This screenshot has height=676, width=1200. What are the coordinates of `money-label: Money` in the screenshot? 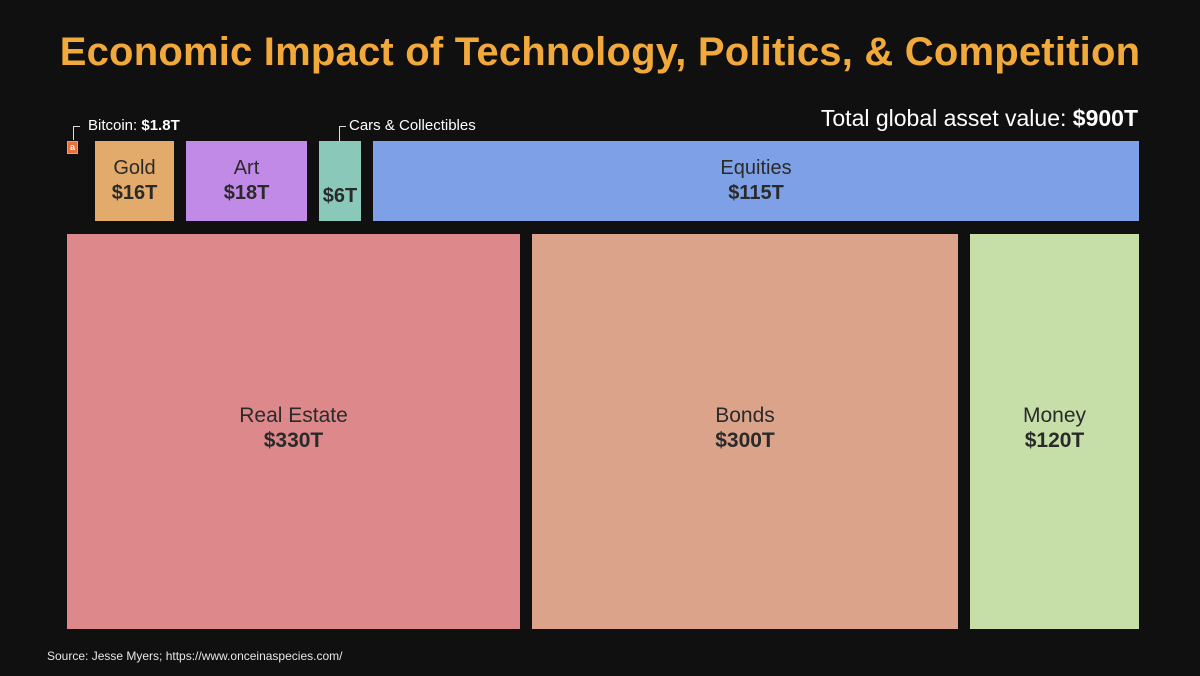 It's located at (1054, 415).